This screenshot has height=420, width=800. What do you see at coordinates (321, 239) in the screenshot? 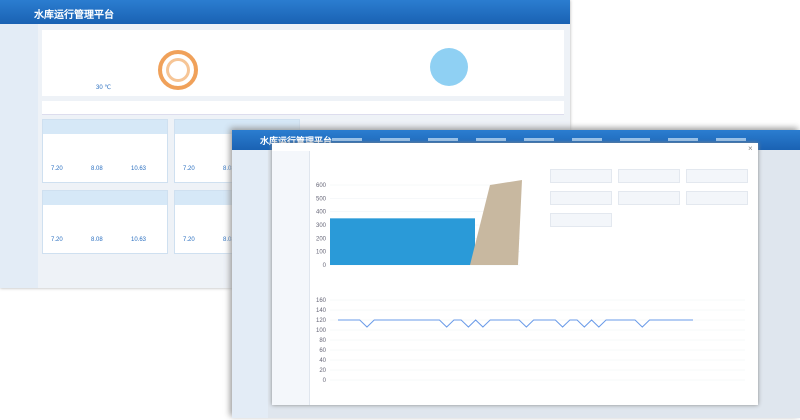
I see `y-tick-label: 200` at bounding box center [321, 239].